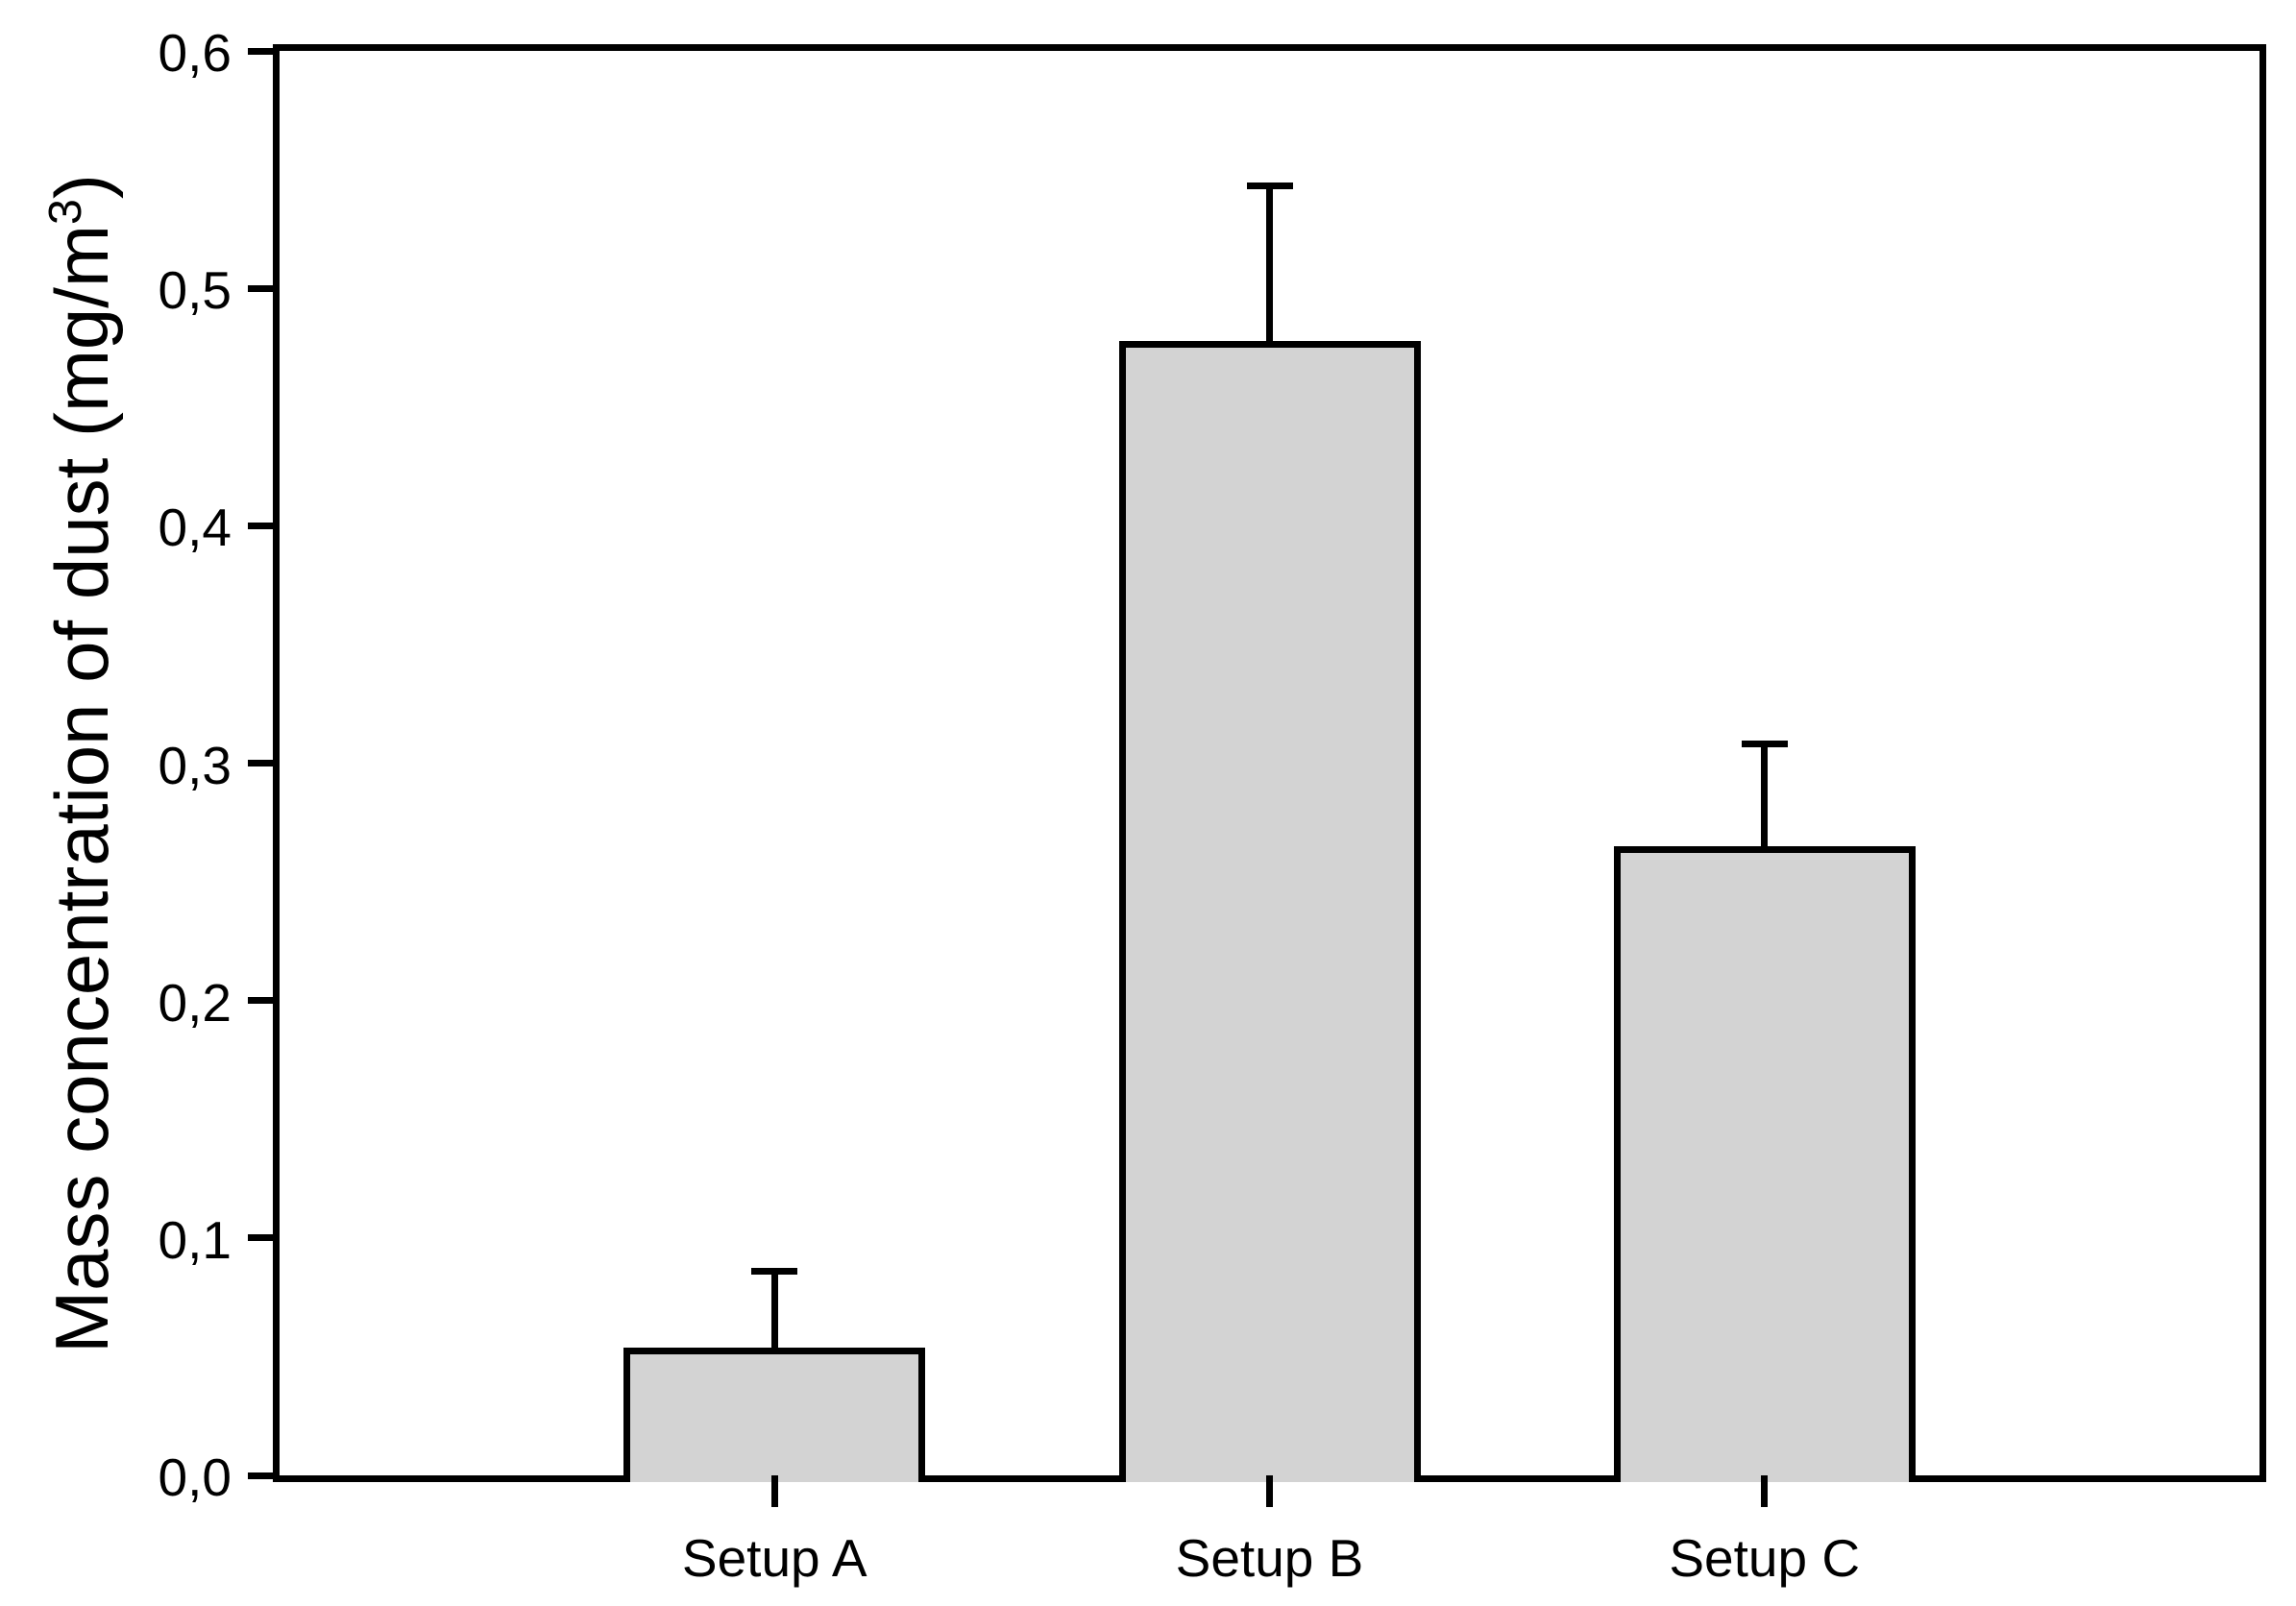 This screenshot has width=2296, height=1606. What do you see at coordinates (195, 1002) in the screenshot?
I see `y-axis-tick-label: 0,2` at bounding box center [195, 1002].